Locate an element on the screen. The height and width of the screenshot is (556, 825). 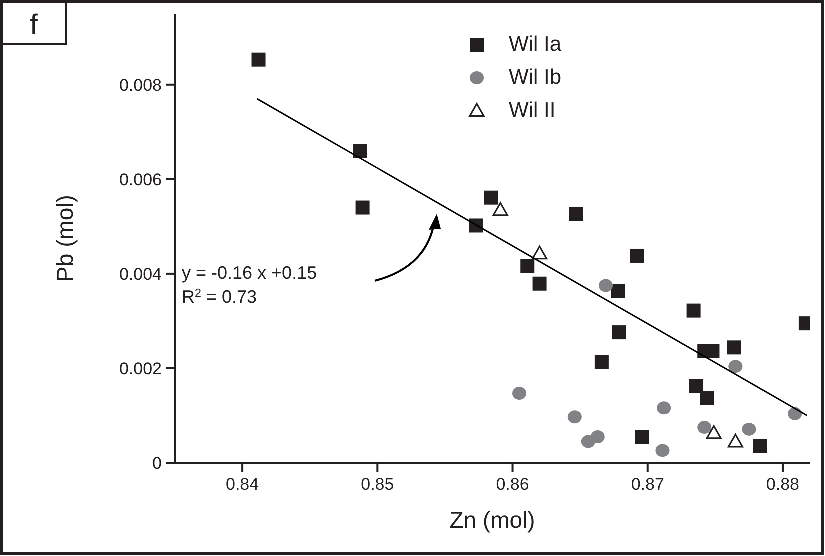
text: f is located at coordinates (34, 24).